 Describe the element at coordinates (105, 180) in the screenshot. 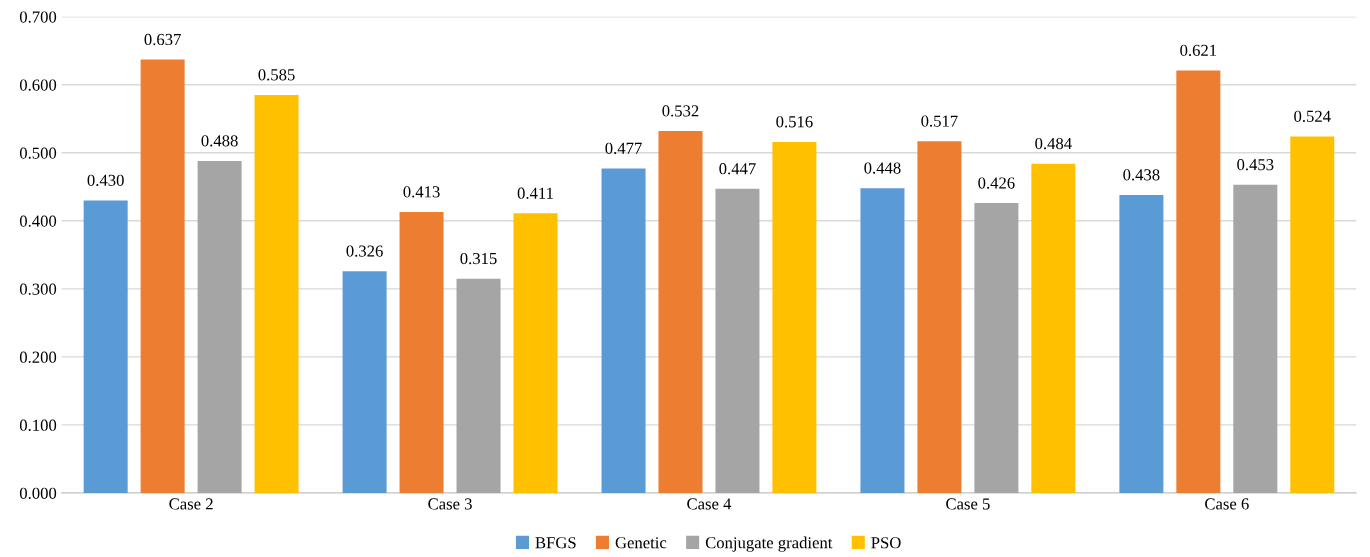

I see `data-label: 0.430` at that location.